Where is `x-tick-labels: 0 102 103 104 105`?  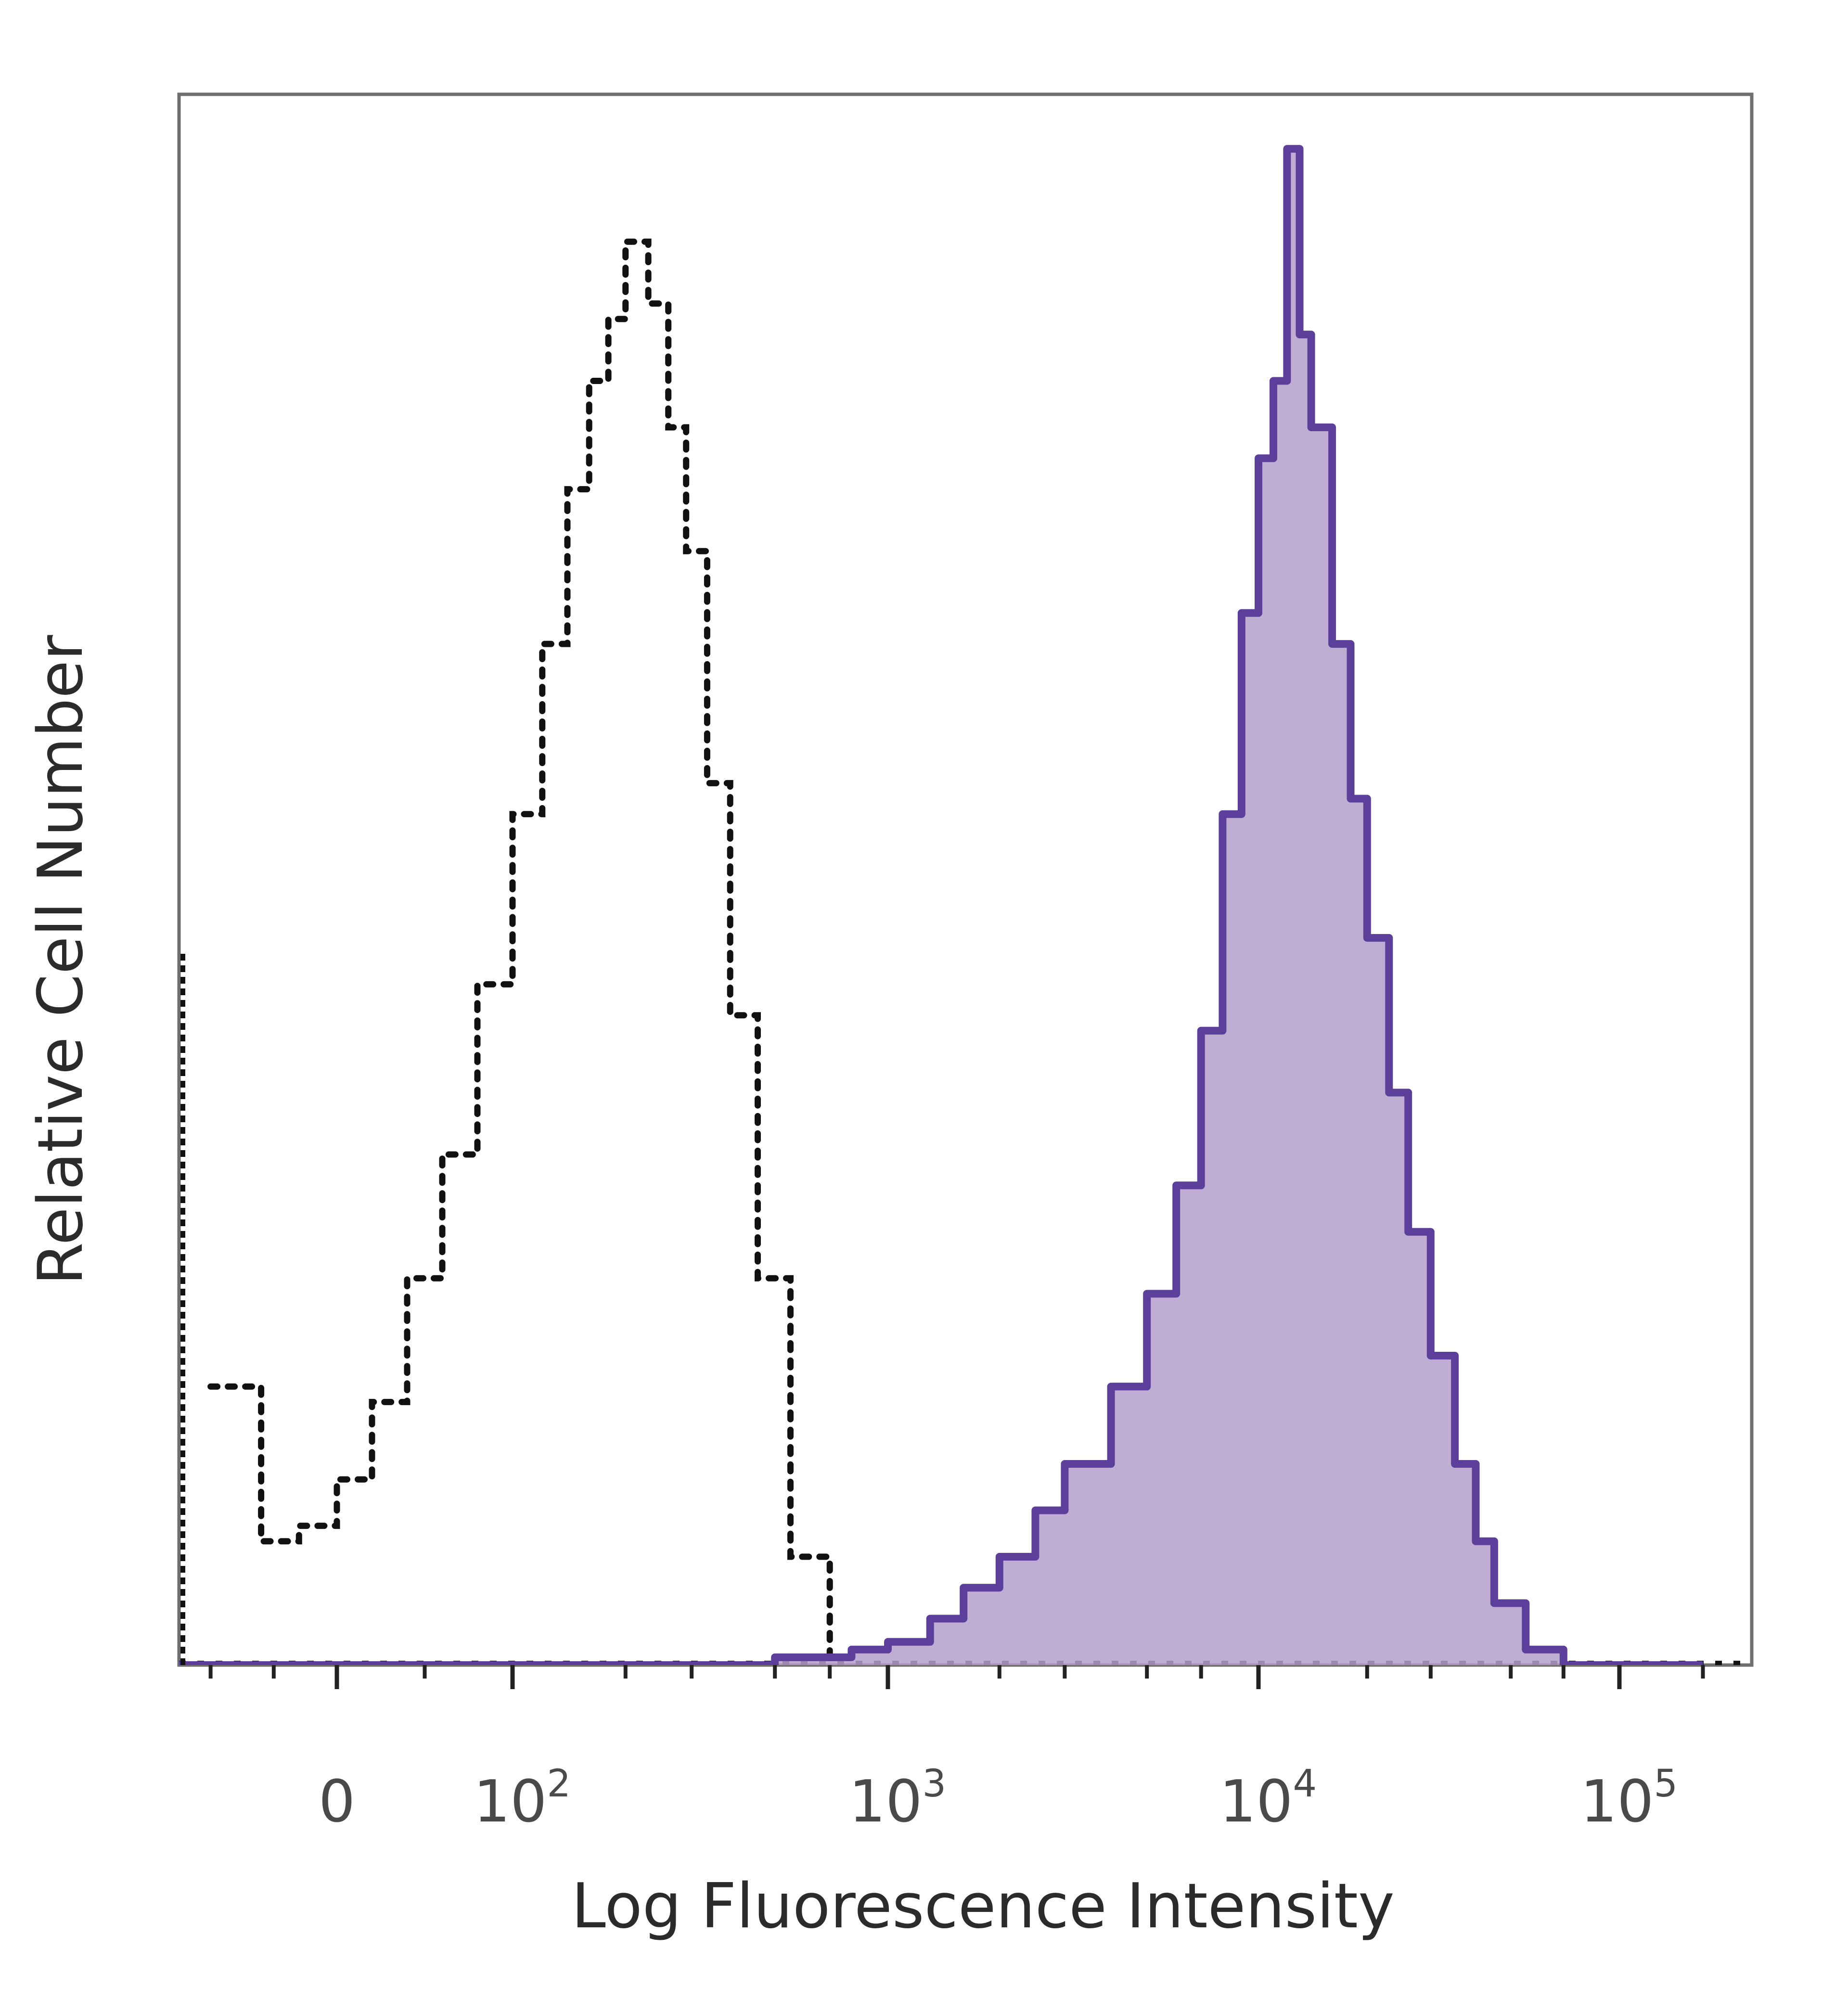
x-tick-labels: 0 102 103 104 105 is located at coordinates (998, 1798).